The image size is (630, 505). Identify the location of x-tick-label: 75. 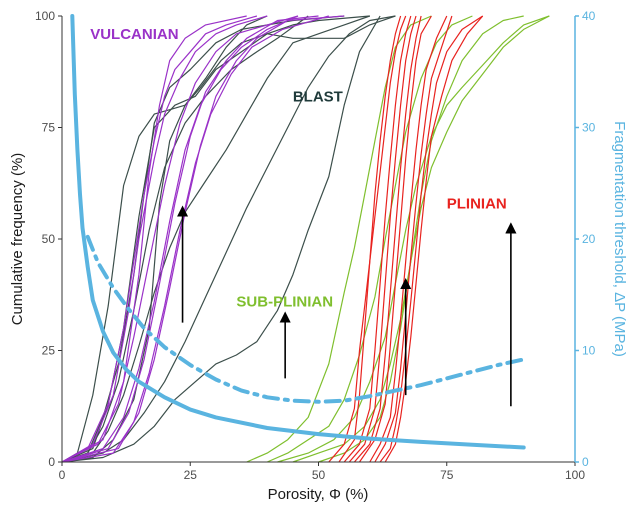
(447, 475).